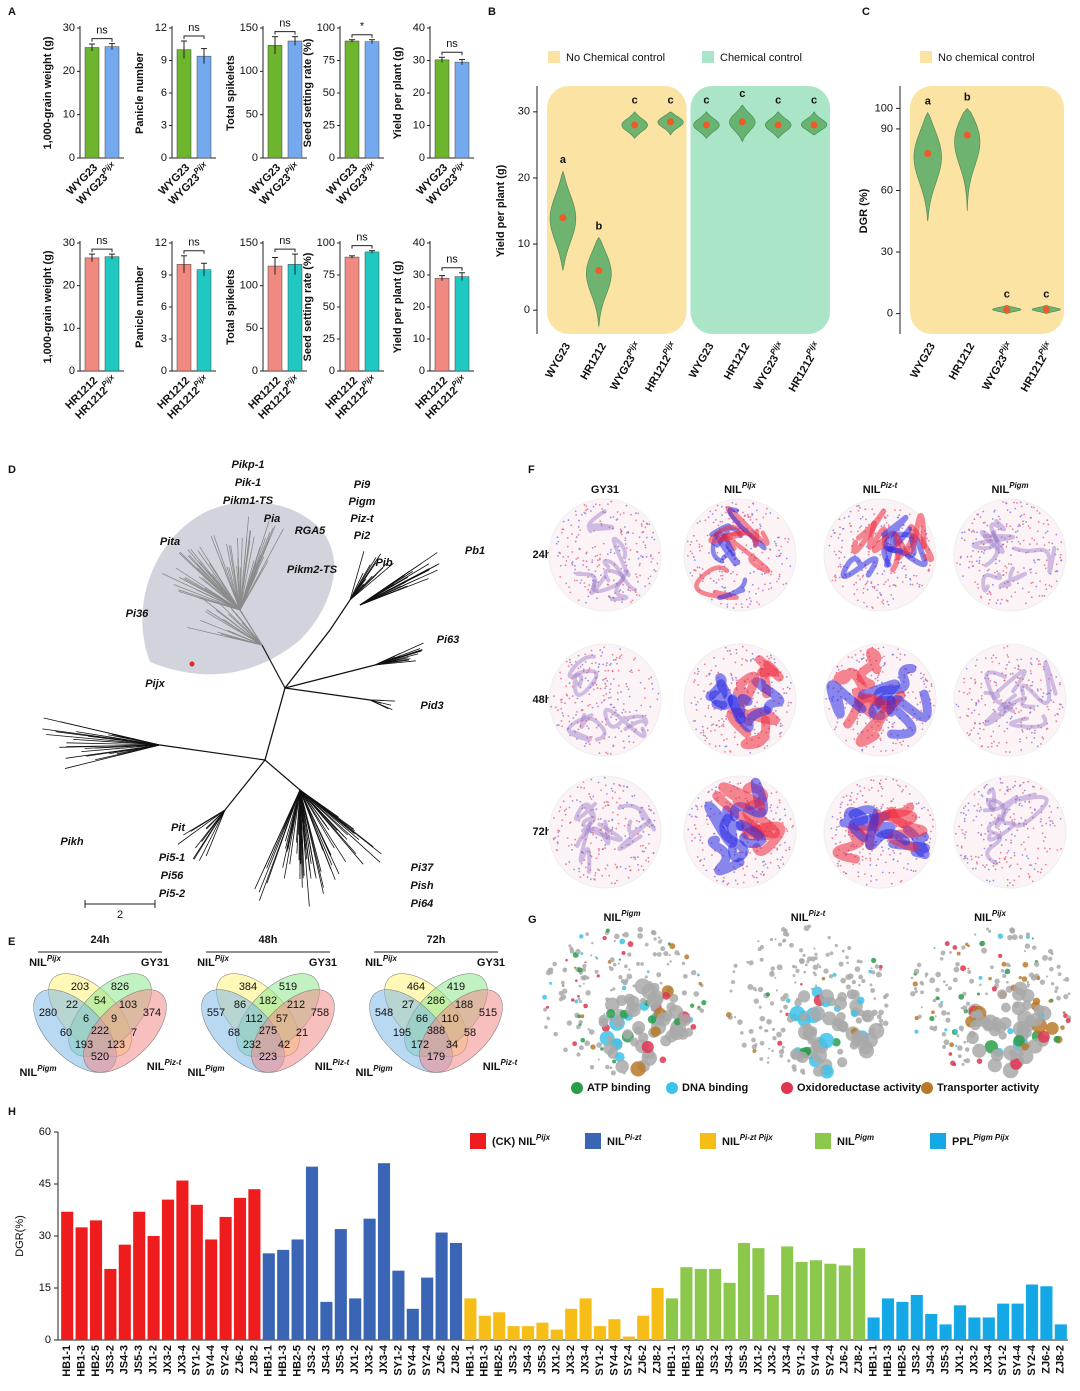  I want to click on venn-count: 68, so click(234, 1033).